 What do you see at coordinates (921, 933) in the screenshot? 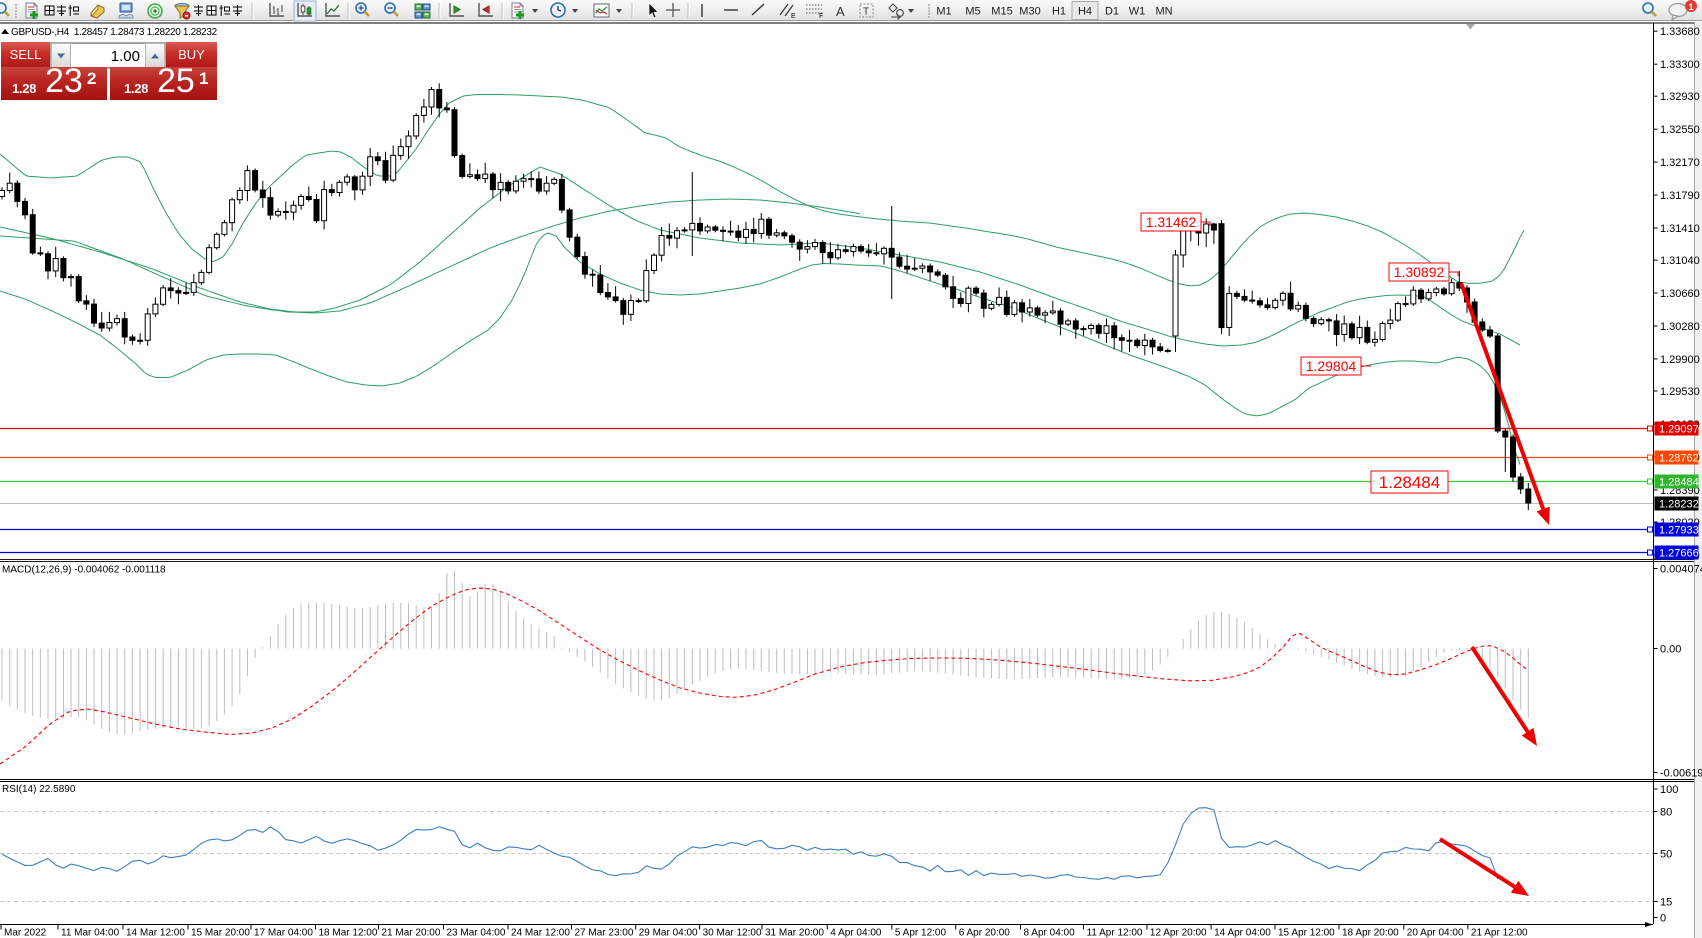
I see `svg-text: 5 Apr 12:00` at bounding box center [921, 933].